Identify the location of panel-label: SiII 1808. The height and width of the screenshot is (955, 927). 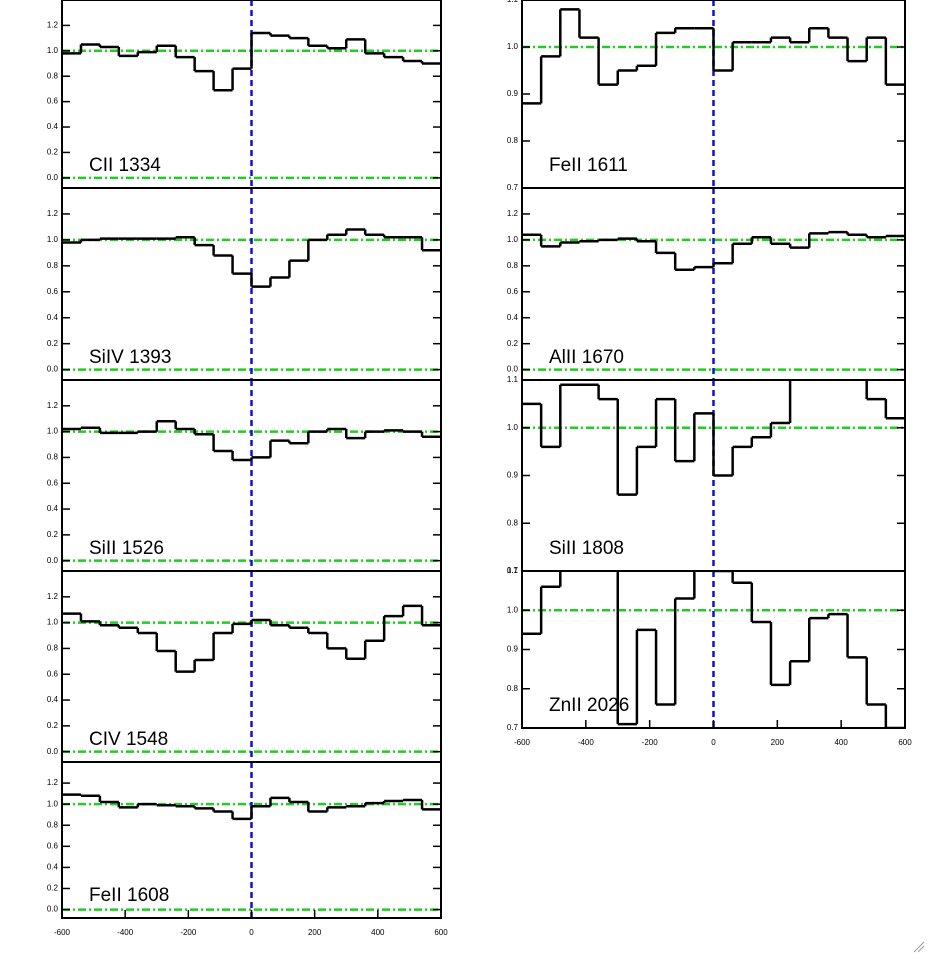
(586, 548).